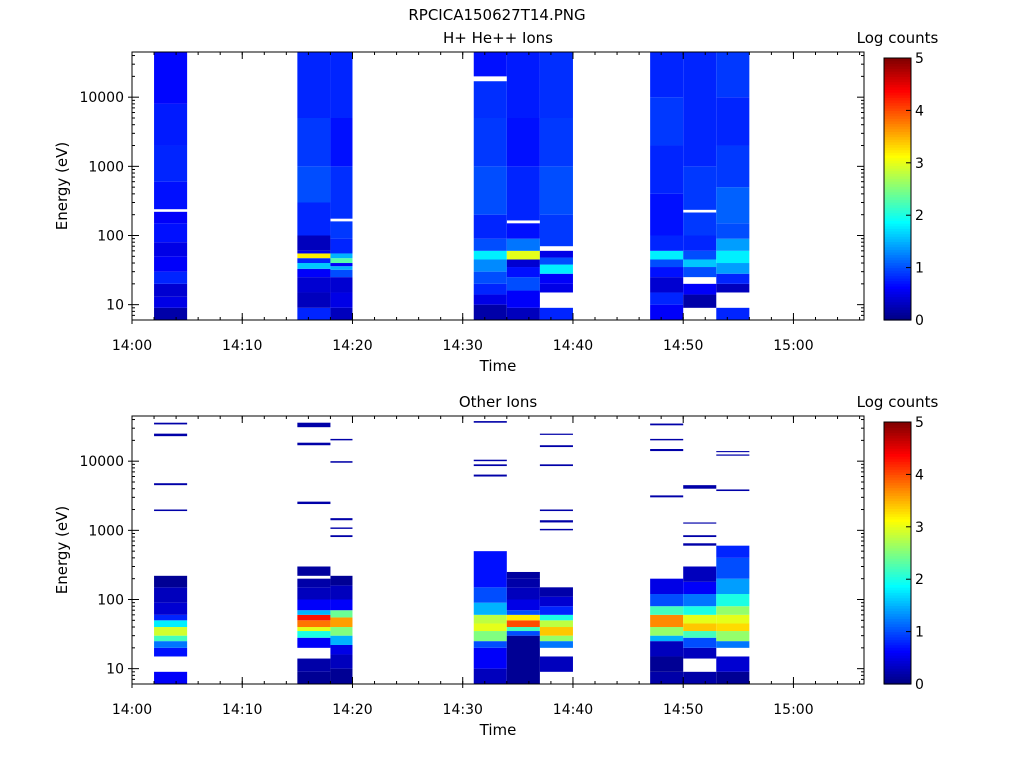 This screenshot has height=768, width=1024. What do you see at coordinates (919, 164) in the screenshot?
I see `colorbar-tick-label: 3` at bounding box center [919, 164].